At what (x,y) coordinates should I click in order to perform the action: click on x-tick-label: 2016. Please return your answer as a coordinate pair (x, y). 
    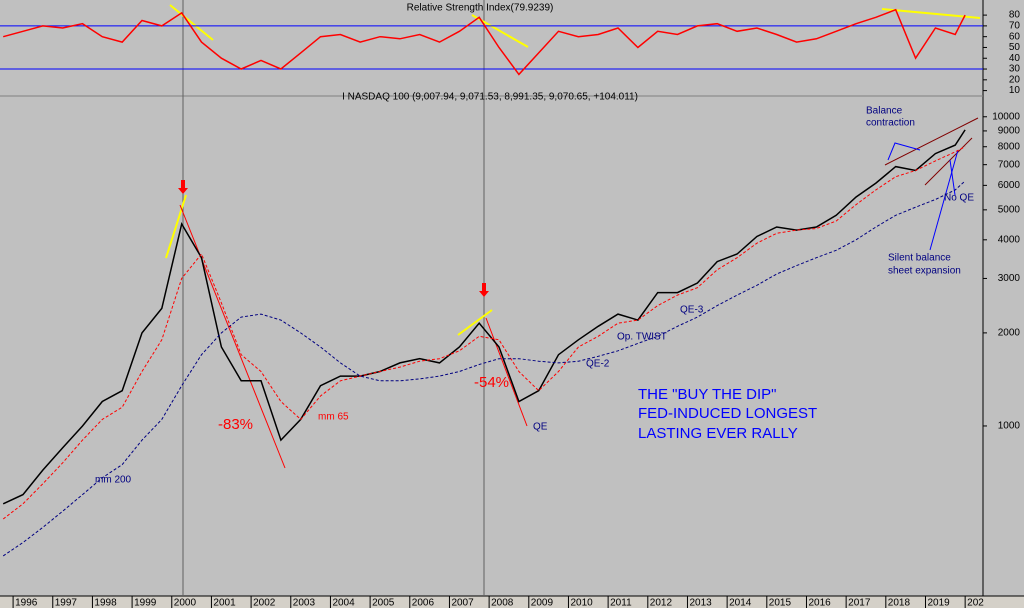
    Looking at the image, I should click on (819, 603).